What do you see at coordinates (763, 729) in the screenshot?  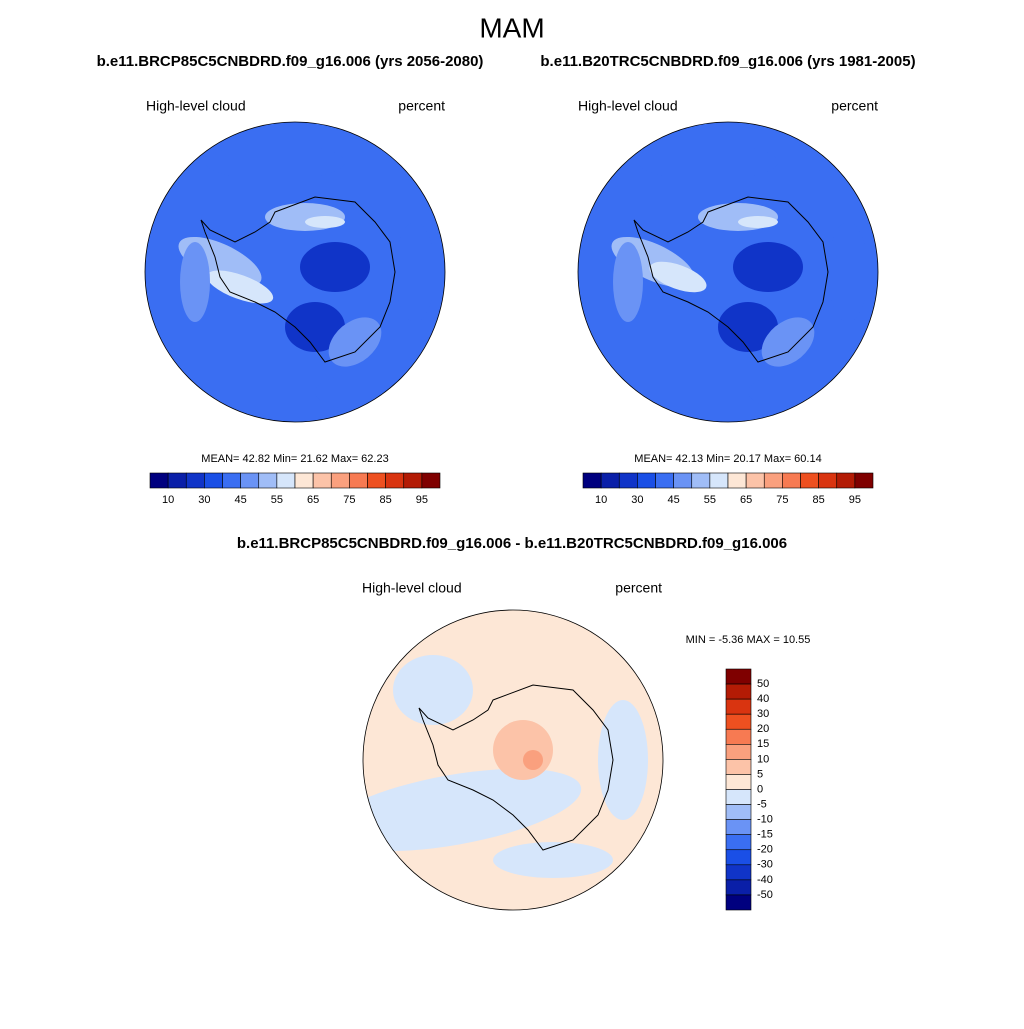 I see `colorbar-label: 20` at bounding box center [763, 729].